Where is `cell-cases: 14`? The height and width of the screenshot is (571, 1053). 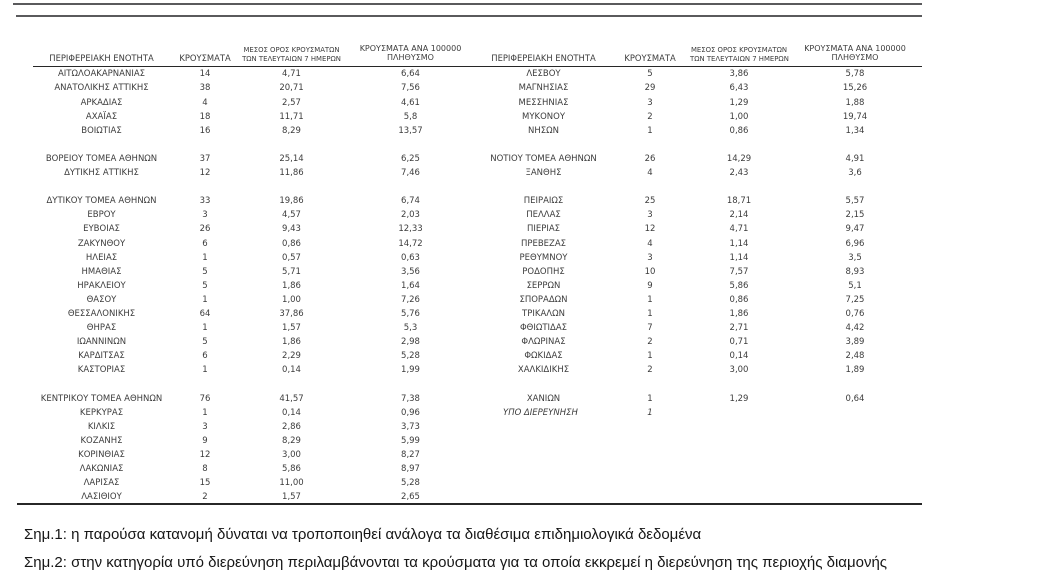
cell-cases: 14 is located at coordinates (205, 74).